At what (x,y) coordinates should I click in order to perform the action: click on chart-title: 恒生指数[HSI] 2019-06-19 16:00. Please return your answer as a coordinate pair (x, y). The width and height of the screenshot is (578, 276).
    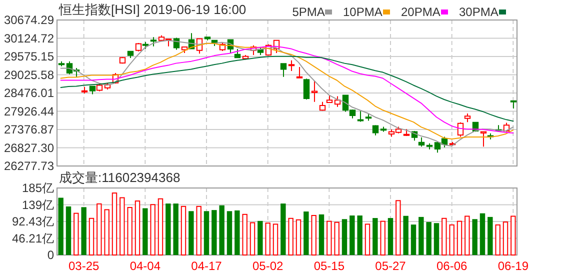
    Looking at the image, I should click on (152, 9).